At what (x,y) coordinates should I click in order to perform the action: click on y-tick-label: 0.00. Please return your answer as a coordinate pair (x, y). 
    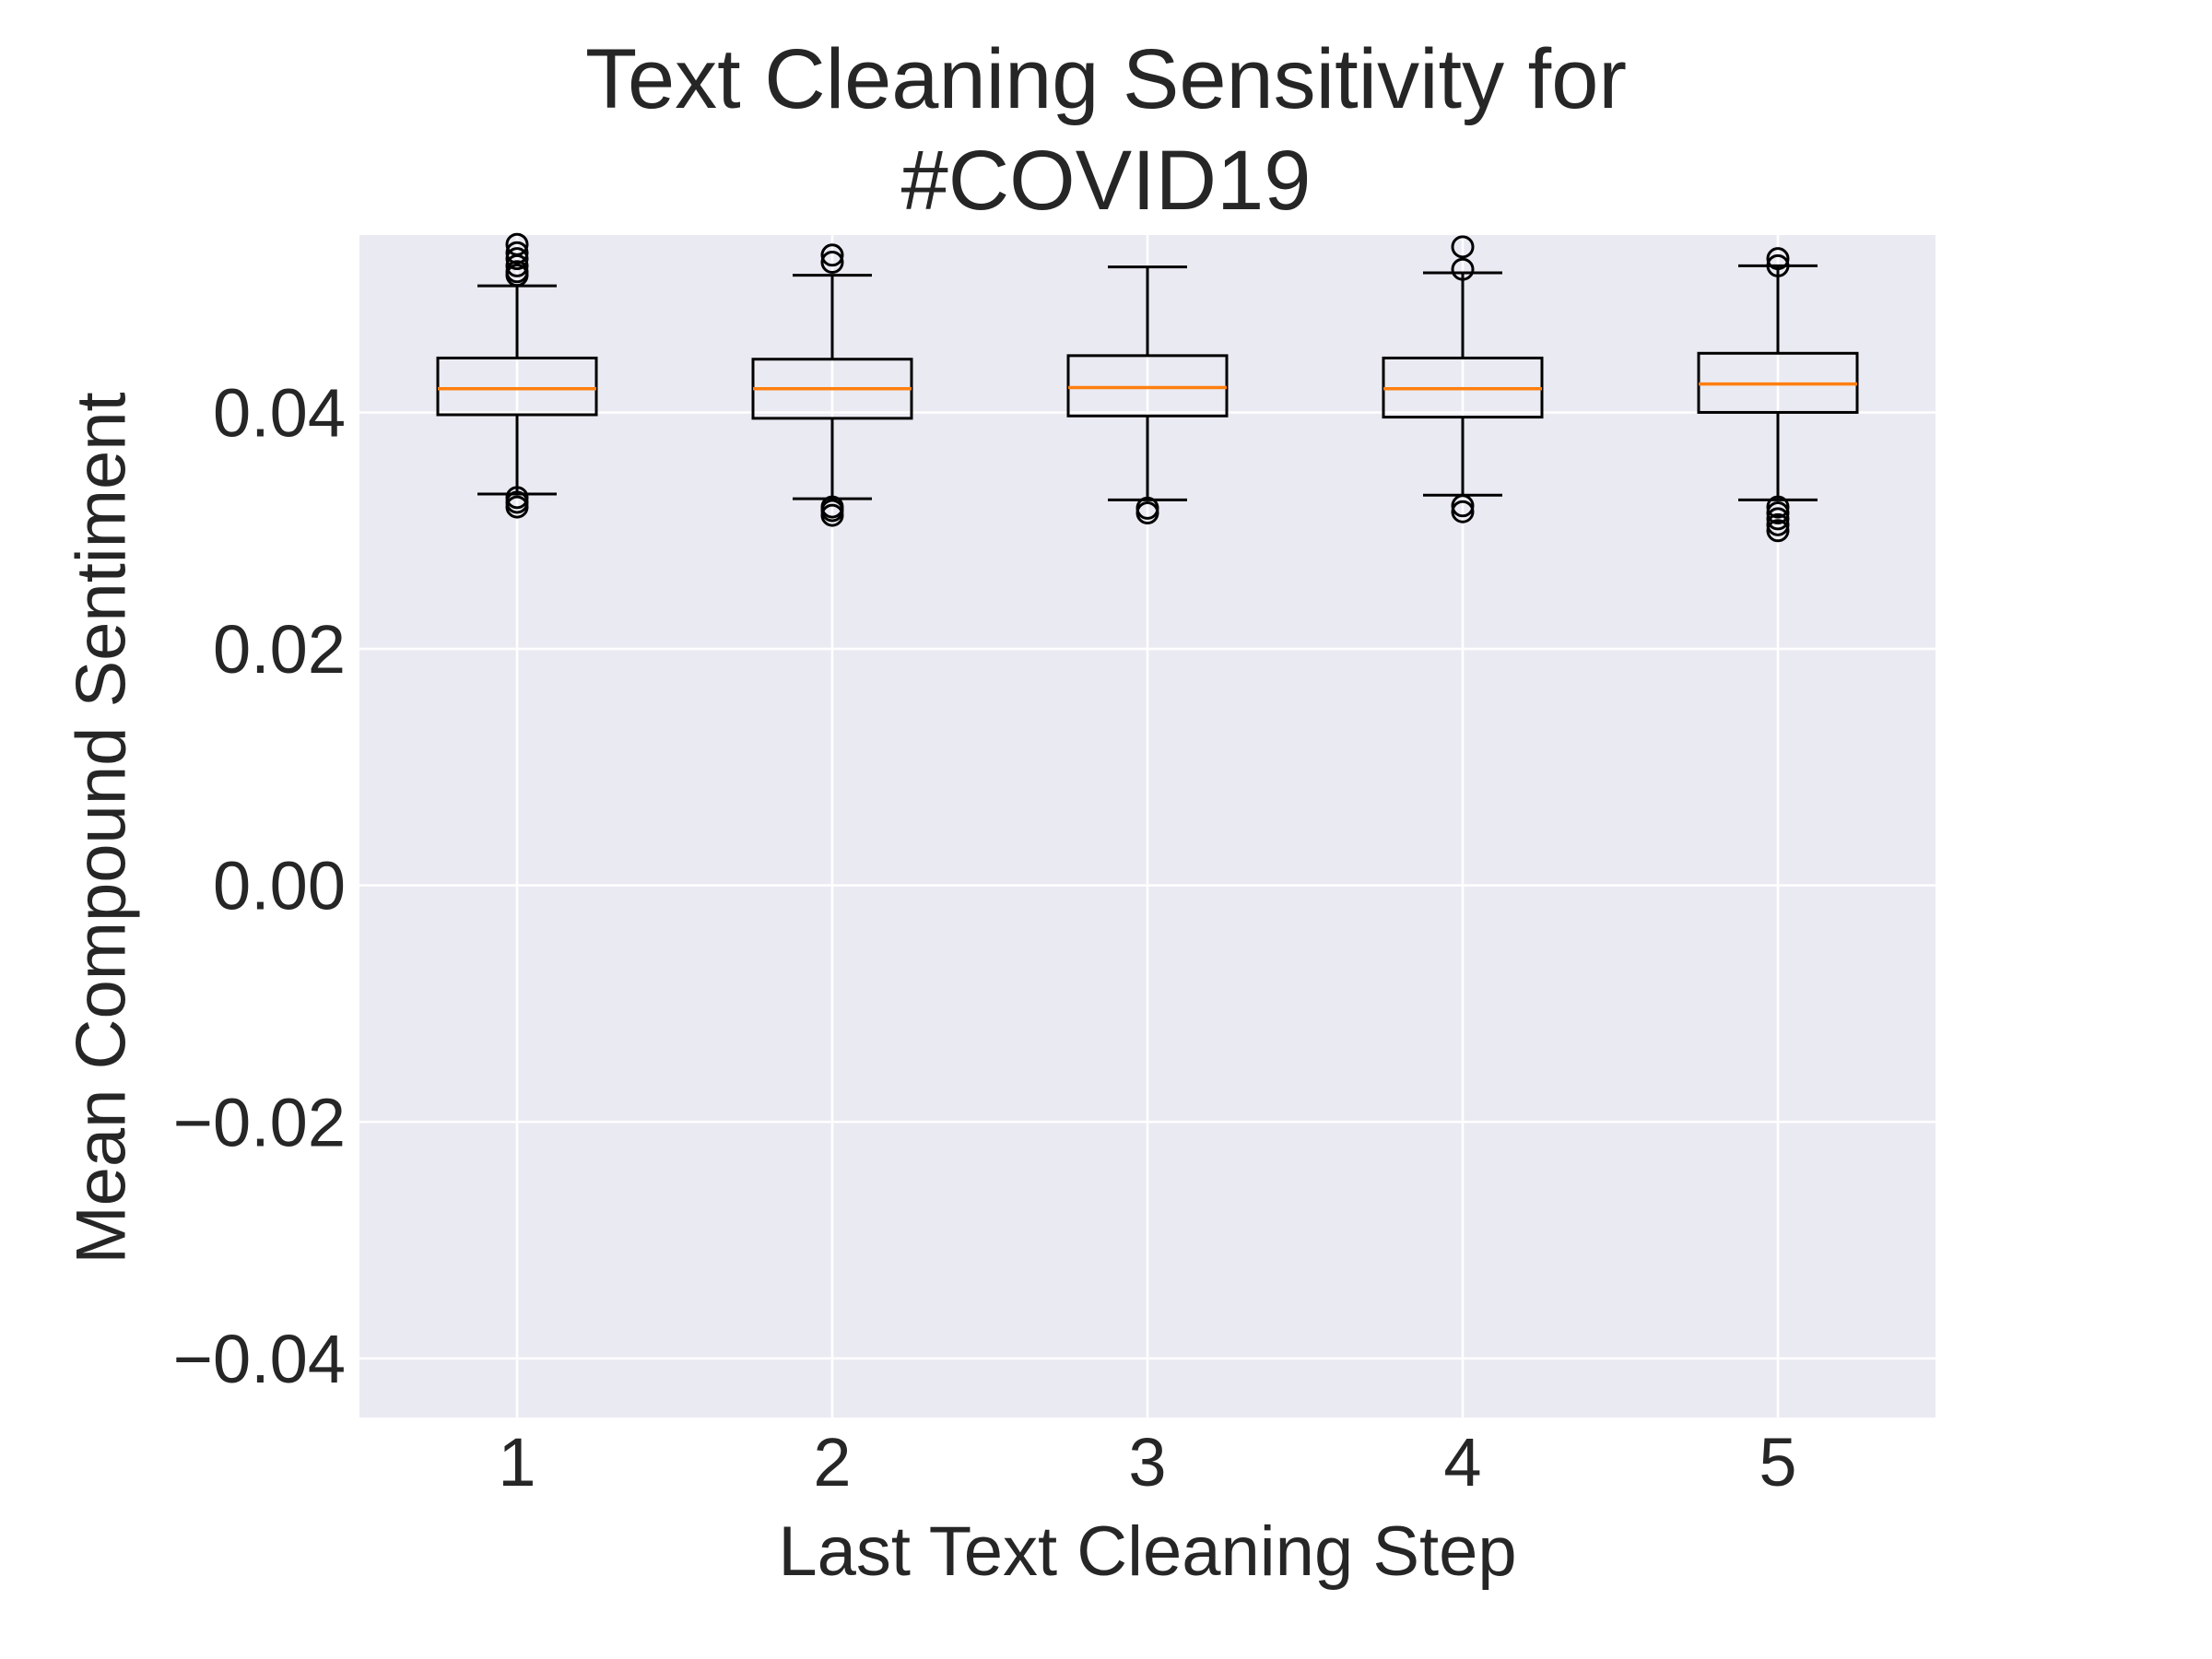
    Looking at the image, I should click on (279, 886).